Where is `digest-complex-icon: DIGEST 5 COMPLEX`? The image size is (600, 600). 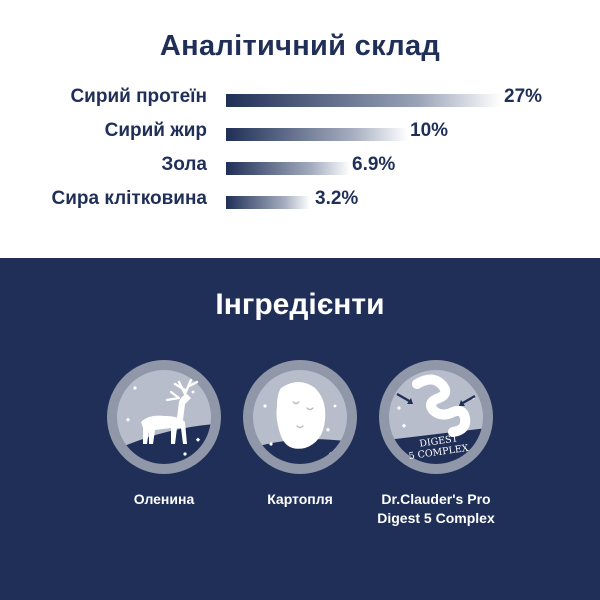 digest-complex-icon: DIGEST 5 COMPLEX is located at coordinates (436, 417).